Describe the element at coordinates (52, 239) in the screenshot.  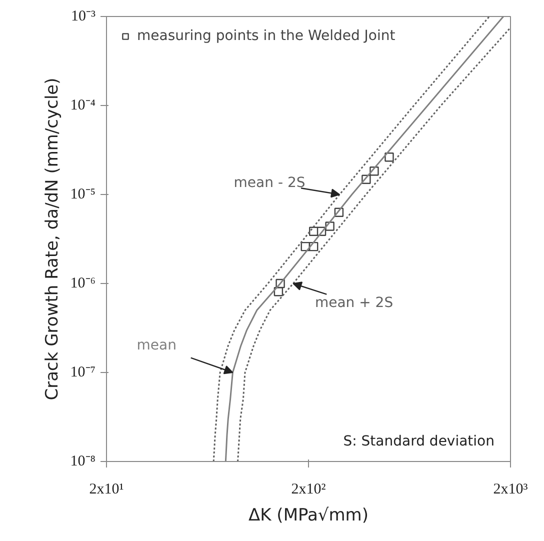
I see `y-axis-title: Crack Growth Rate, da/dN (mm/cycle)` at that location.